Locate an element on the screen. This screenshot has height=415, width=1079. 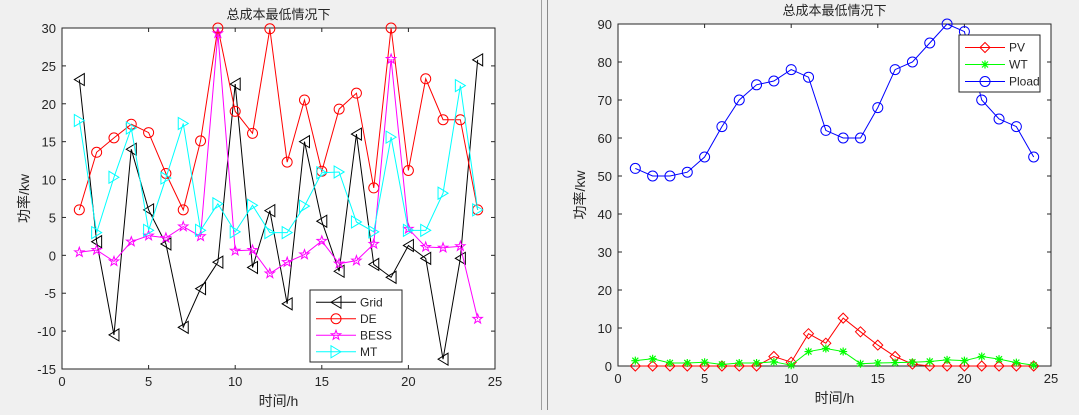
series-wt is located at coordinates (834, 357).